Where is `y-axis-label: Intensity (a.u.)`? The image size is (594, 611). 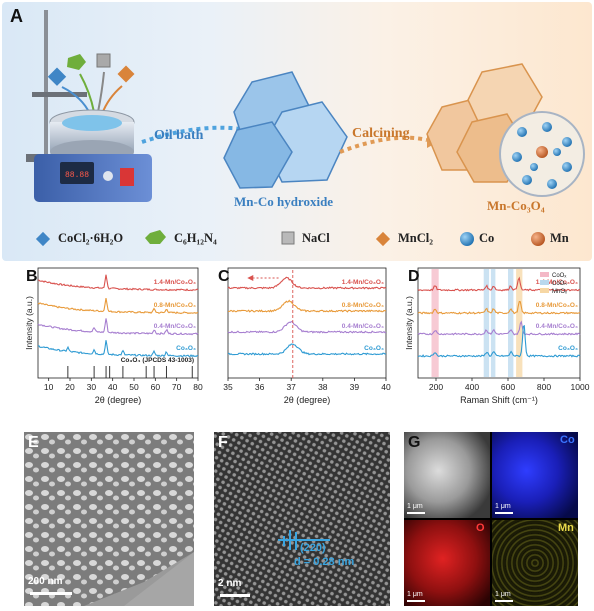 y-axis-label: Intensity (a.u.) is located at coordinates (29, 323).